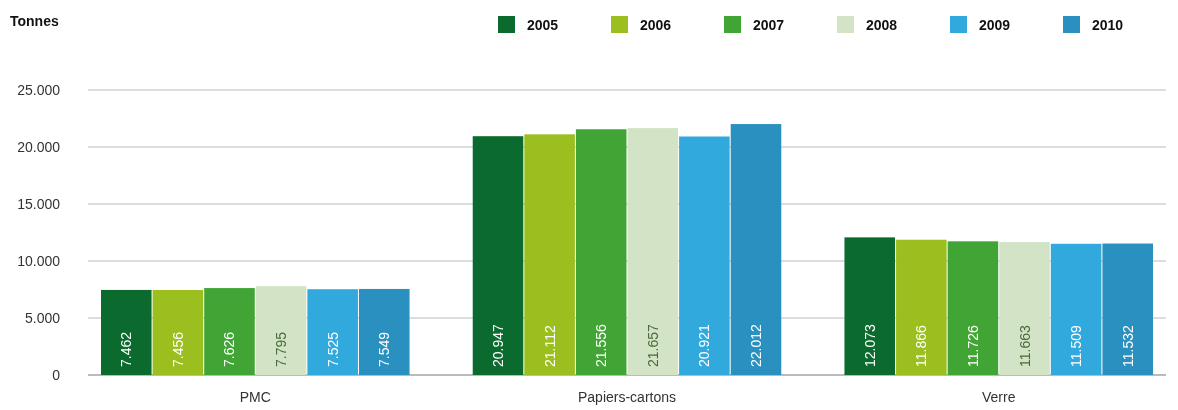 The image size is (1178, 410). What do you see at coordinates (126, 349) in the screenshot?
I see `data-label: 7.462` at bounding box center [126, 349].